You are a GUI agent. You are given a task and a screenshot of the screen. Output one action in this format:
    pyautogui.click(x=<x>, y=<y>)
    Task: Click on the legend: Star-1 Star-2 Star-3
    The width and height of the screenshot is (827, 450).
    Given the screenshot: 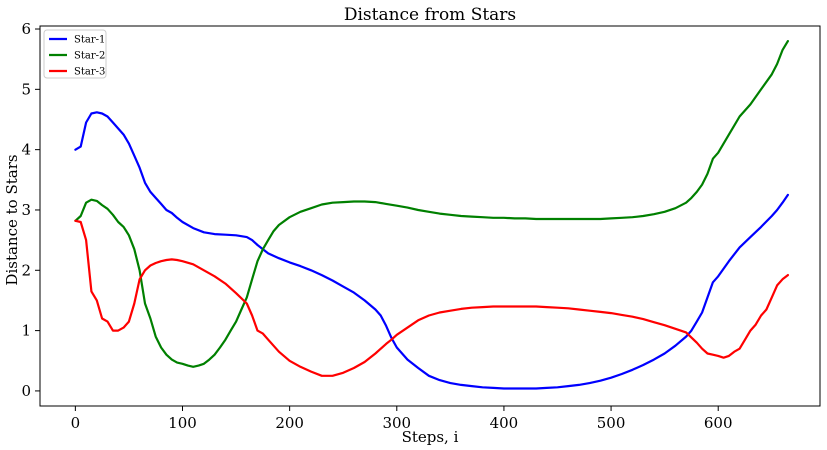 What is the action you would take?
    pyautogui.click(x=75, y=54)
    